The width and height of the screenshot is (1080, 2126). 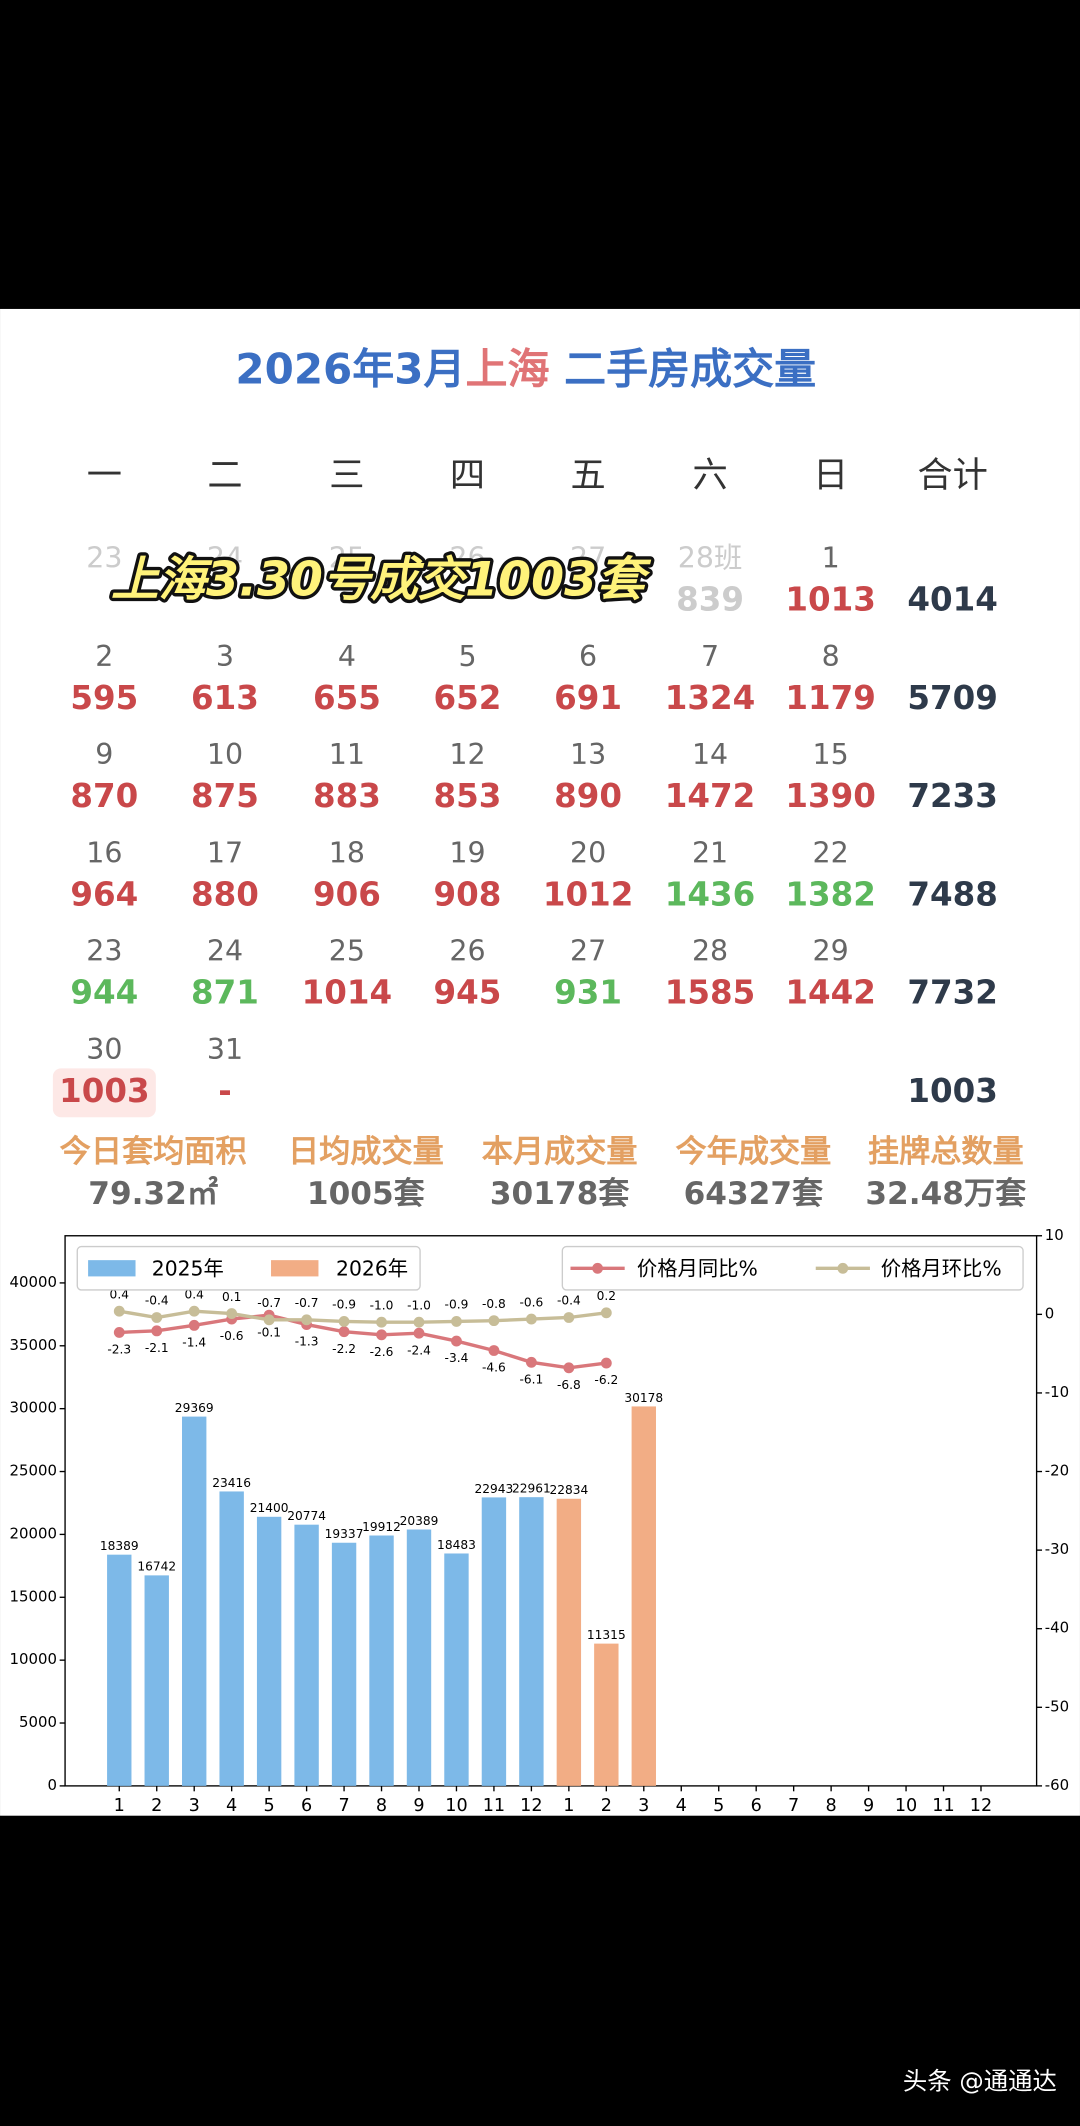 What do you see at coordinates (606, 1380) in the screenshot?
I see `point-label: -6.2` at bounding box center [606, 1380].